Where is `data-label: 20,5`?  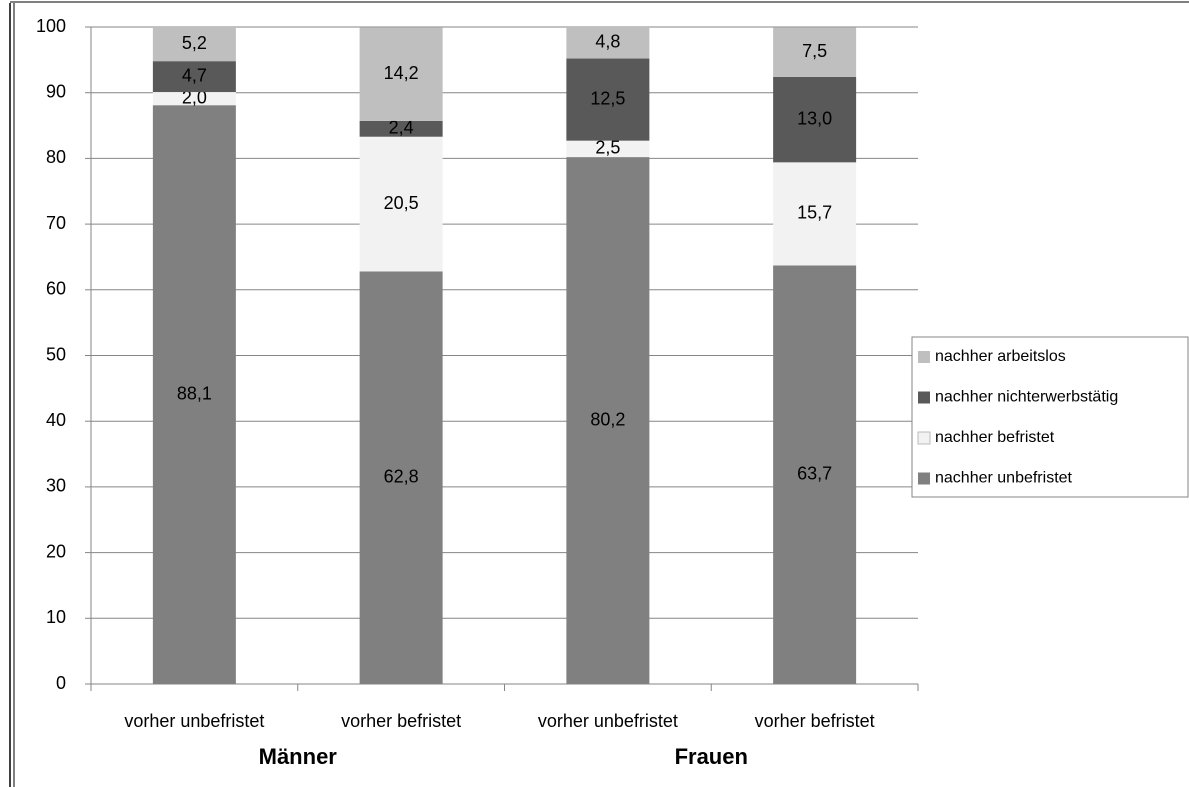 data-label: 20,5 is located at coordinates (401, 203).